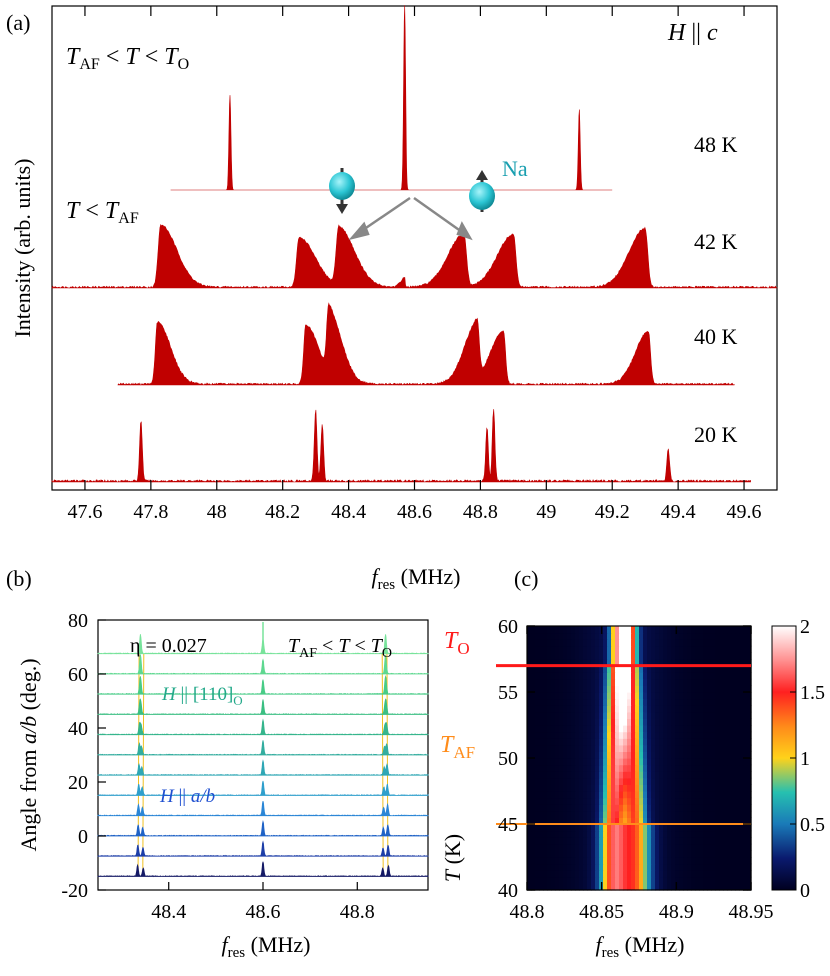 The image size is (830, 976). What do you see at coordinates (457, 747) in the screenshot?
I see `label-T-AF: TAF` at bounding box center [457, 747].